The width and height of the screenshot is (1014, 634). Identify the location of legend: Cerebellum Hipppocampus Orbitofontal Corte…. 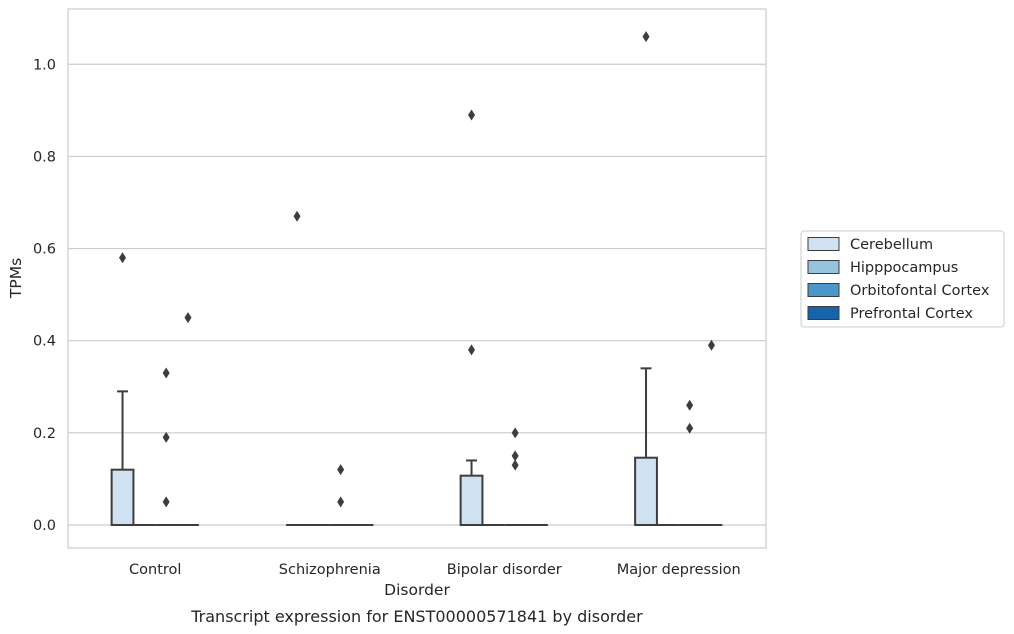
(902, 279).